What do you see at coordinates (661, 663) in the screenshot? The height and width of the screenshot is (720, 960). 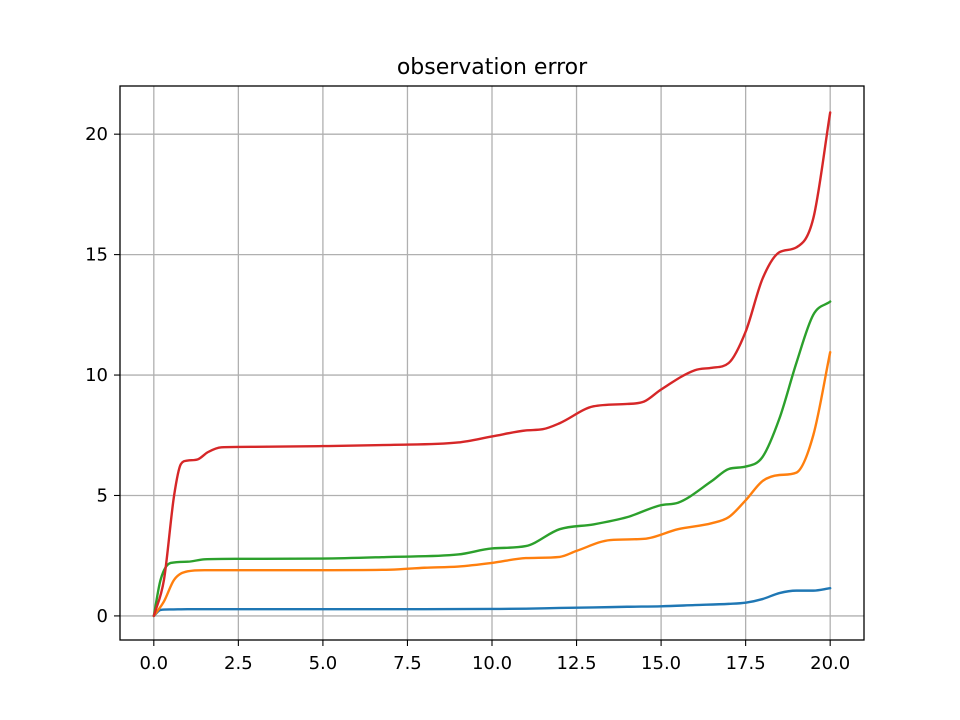 I see `x-tick-label: 15.0` at bounding box center [661, 663].